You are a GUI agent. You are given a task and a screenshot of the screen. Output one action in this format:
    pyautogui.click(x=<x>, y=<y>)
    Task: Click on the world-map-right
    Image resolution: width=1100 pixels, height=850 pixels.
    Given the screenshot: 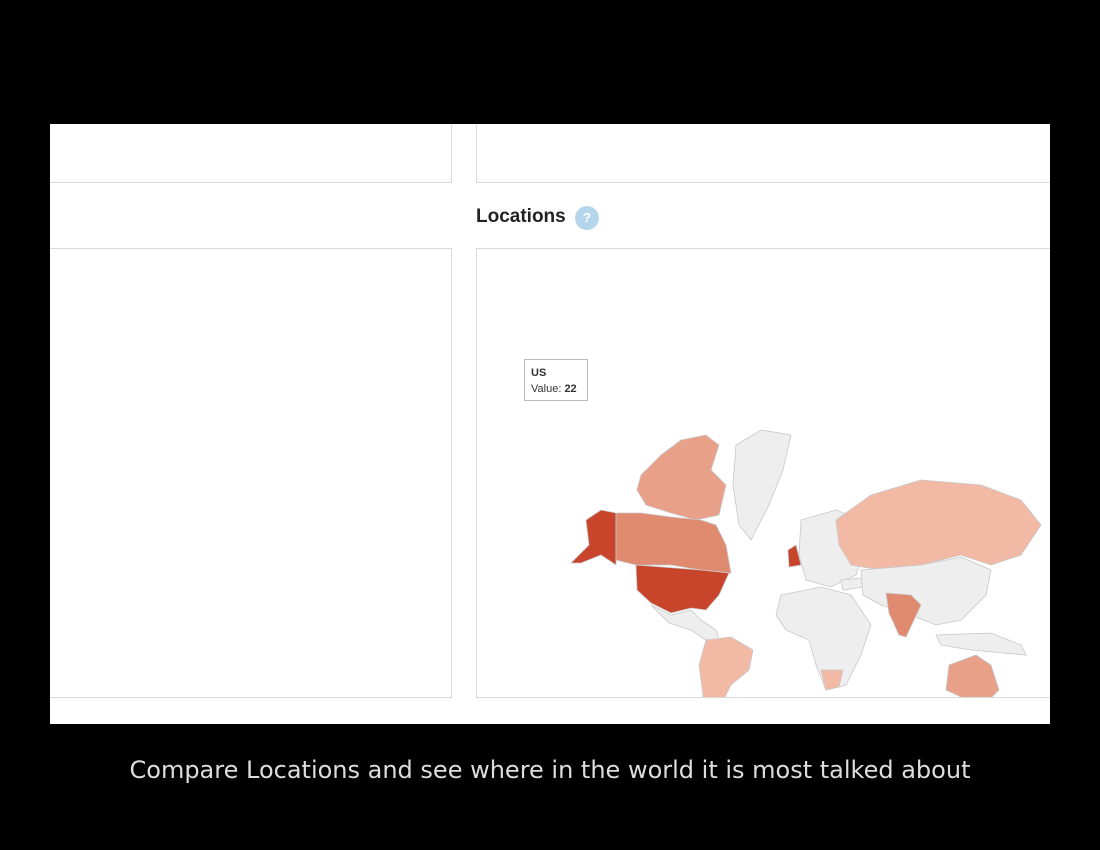 What is the action you would take?
    pyautogui.click(x=806, y=563)
    